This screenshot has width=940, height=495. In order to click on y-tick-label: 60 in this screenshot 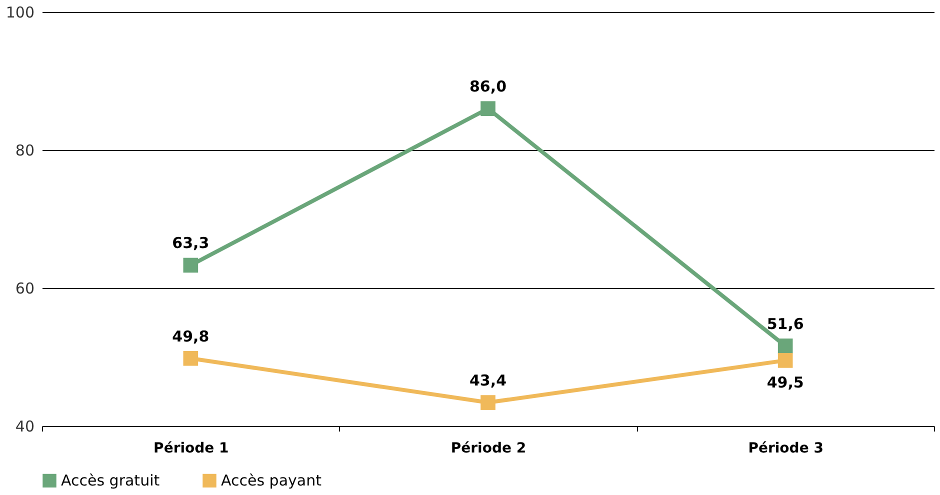, I will do `click(24, 289)`.